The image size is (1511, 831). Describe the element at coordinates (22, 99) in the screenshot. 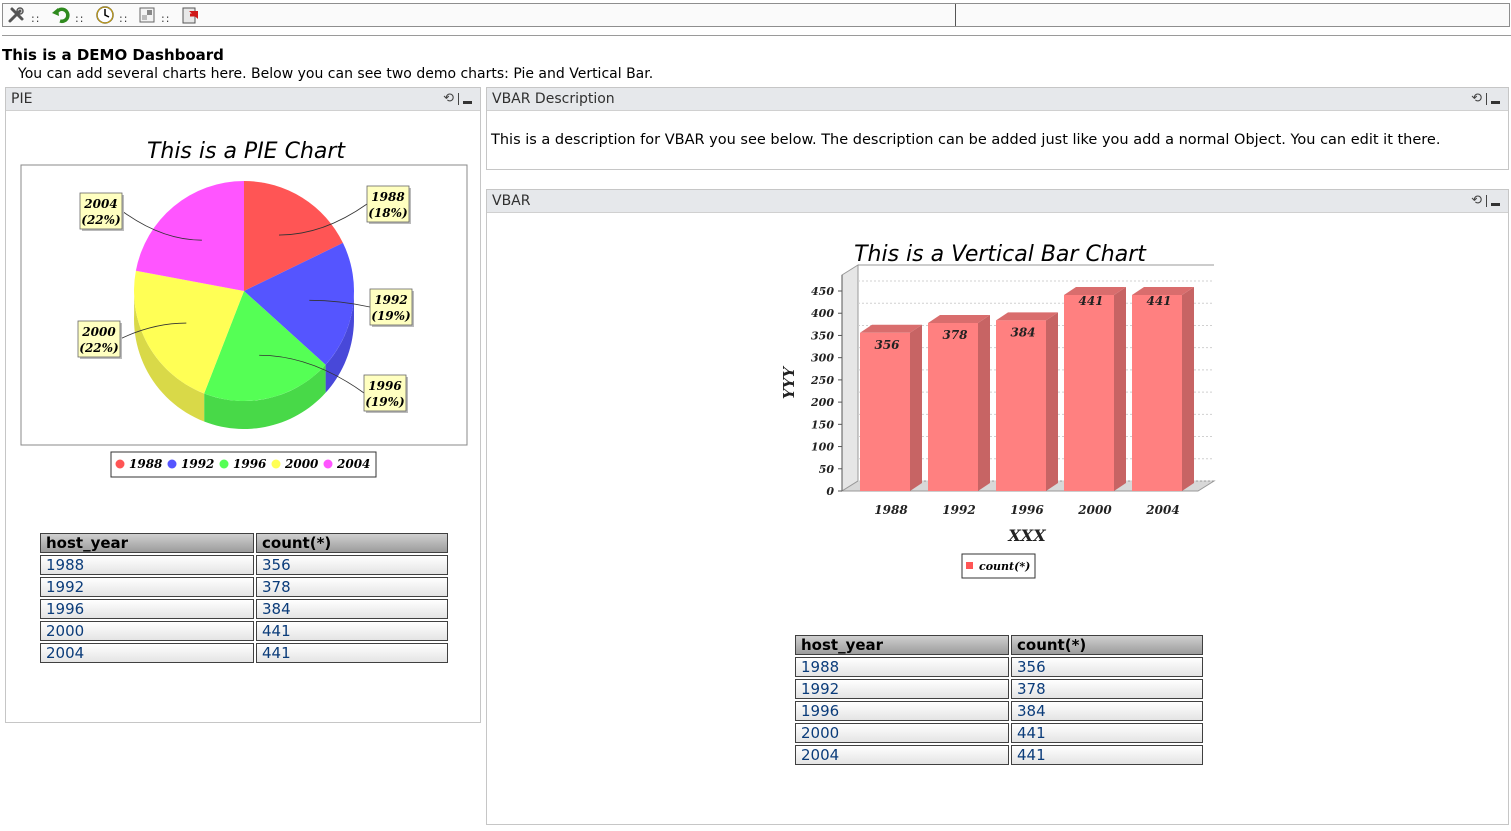

I see `pie-portlet-title: PIE` at that location.